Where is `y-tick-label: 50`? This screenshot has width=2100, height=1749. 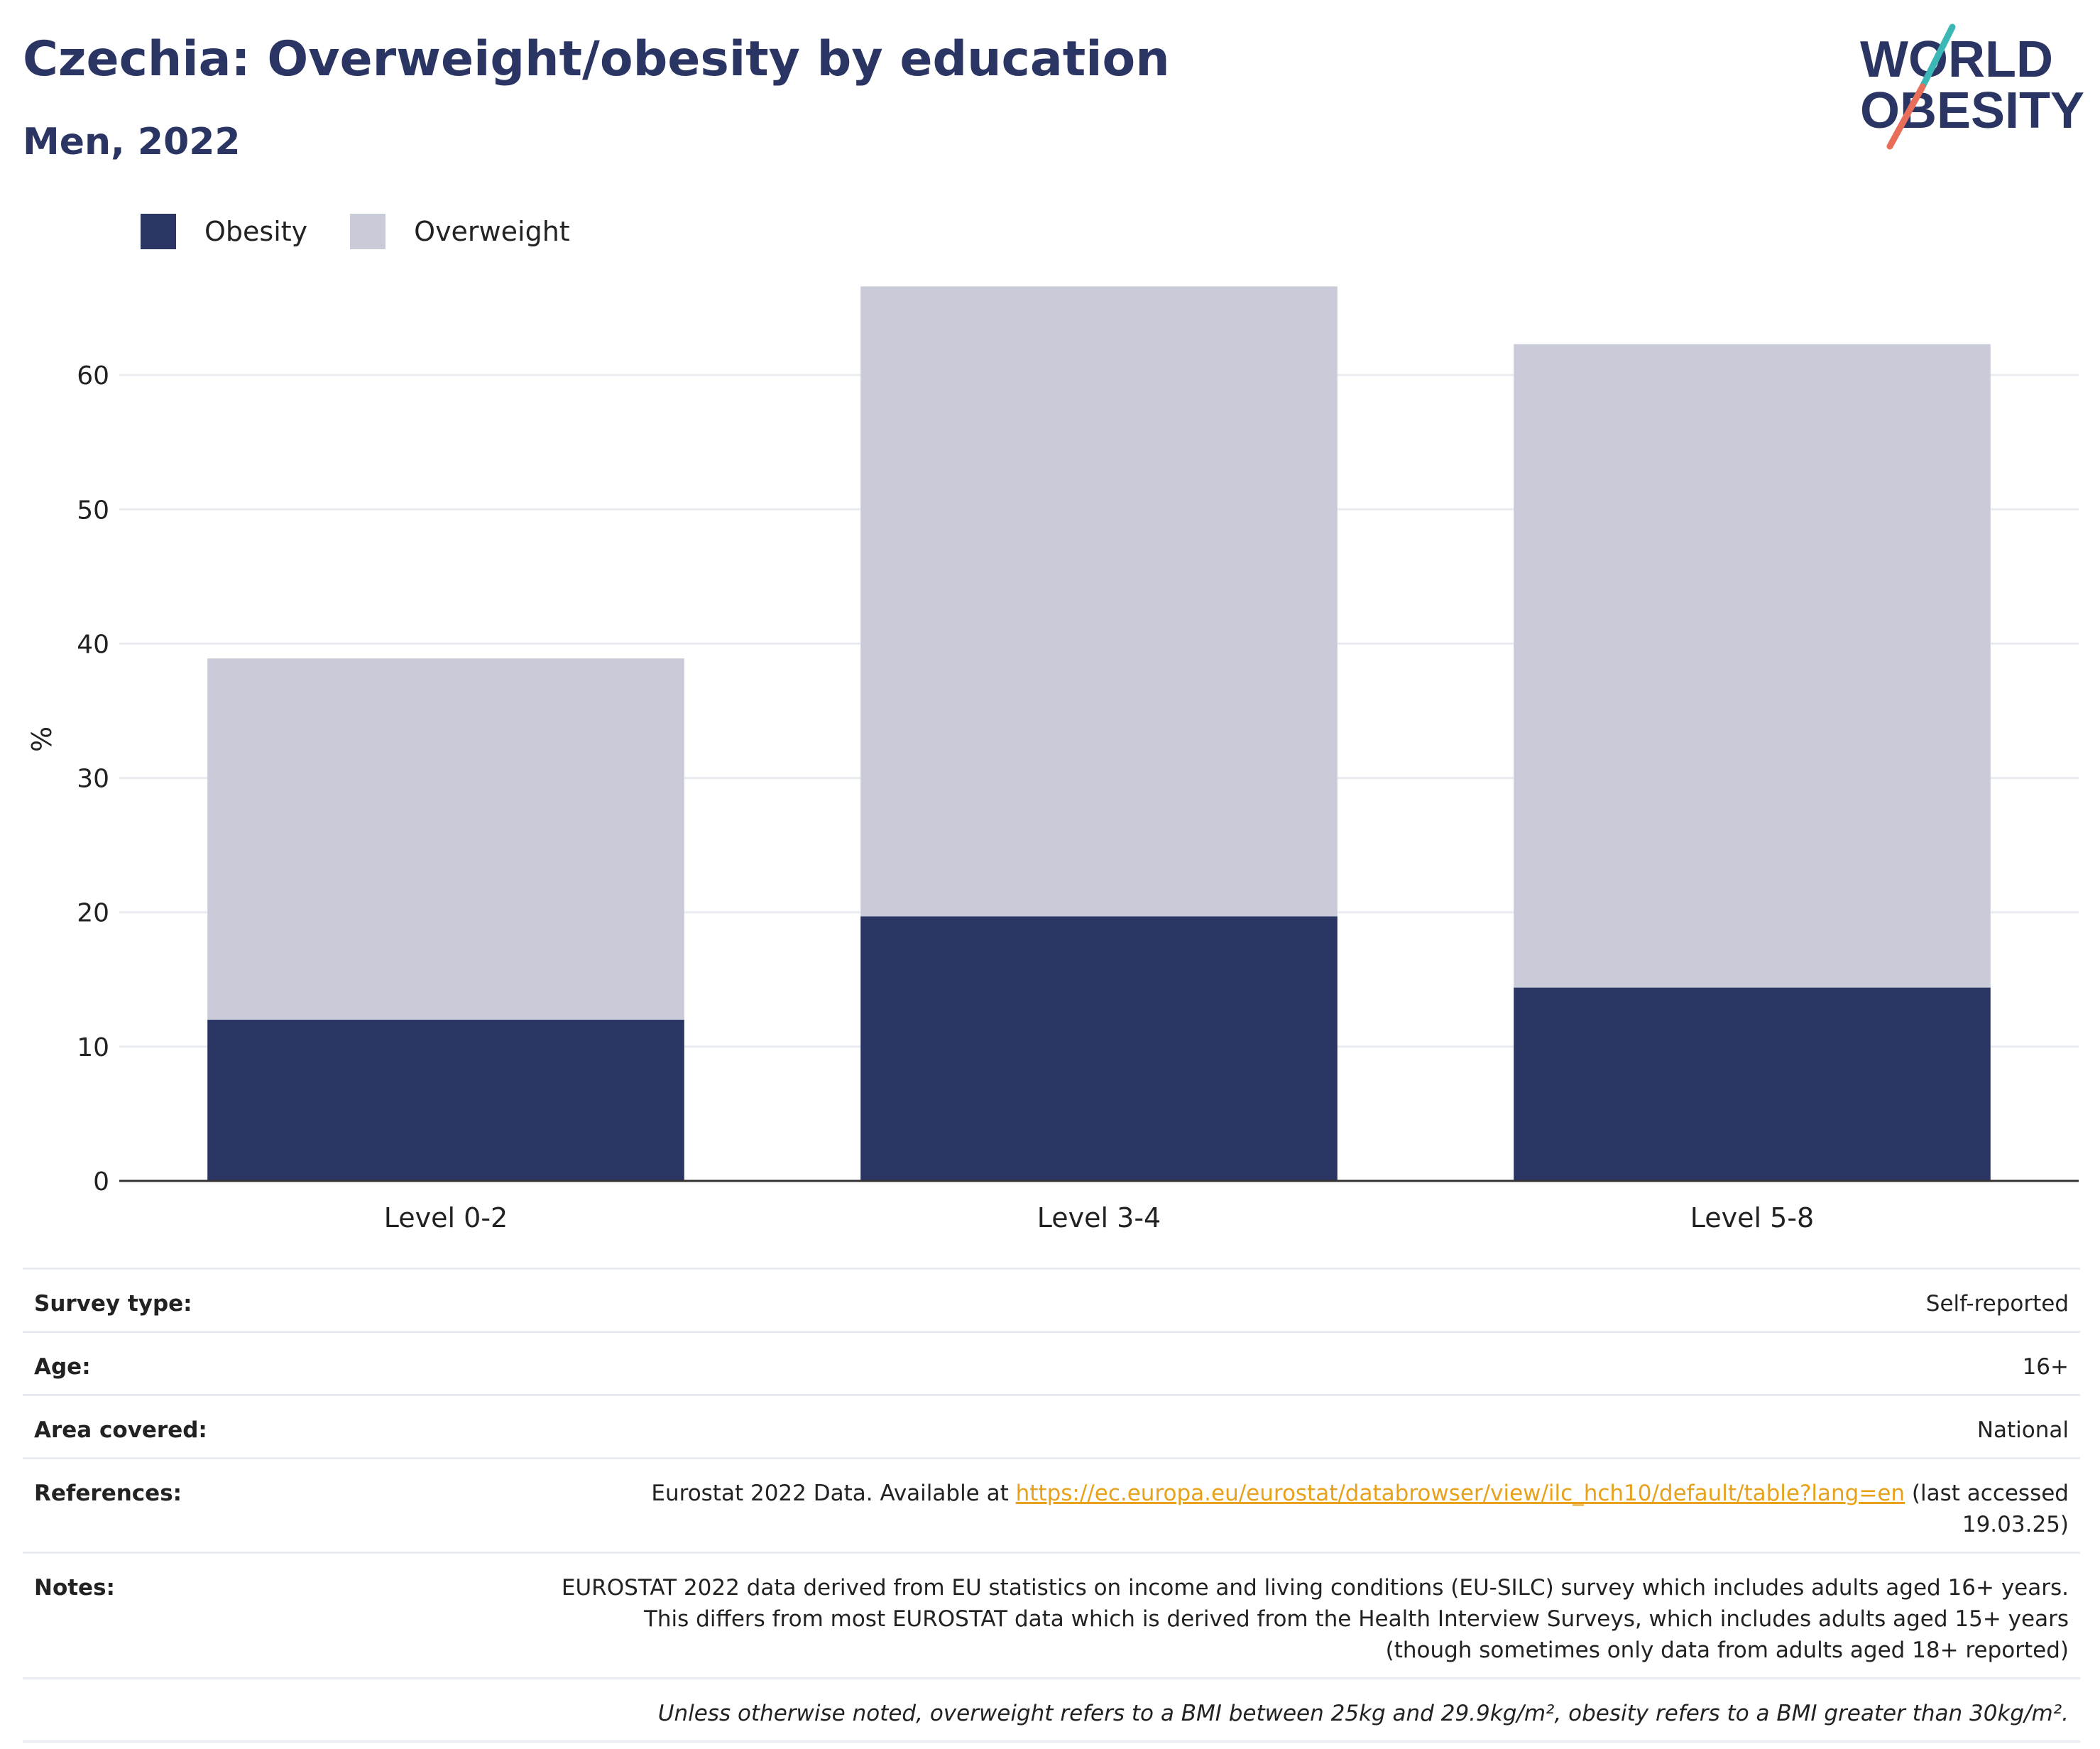
y-tick-label: 50 is located at coordinates (93, 510).